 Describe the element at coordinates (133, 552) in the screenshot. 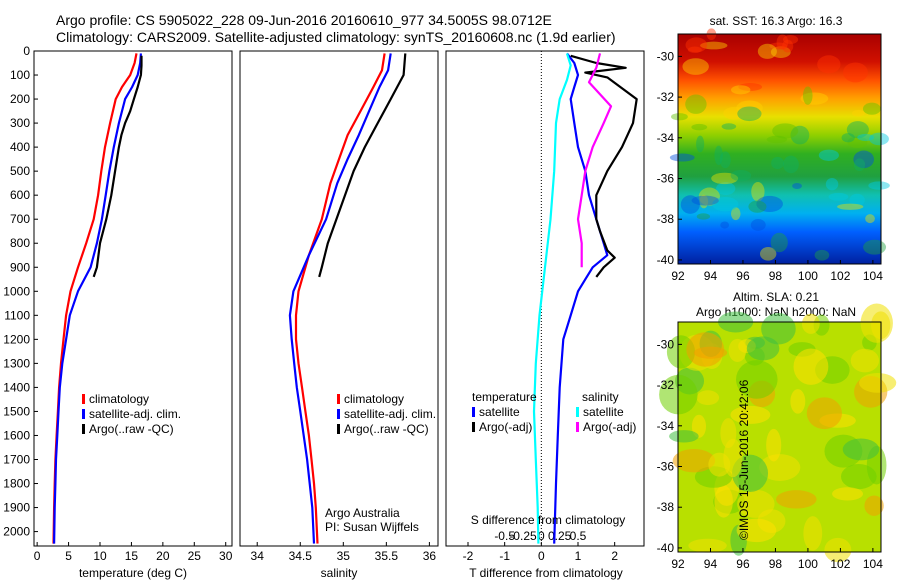

I see `temperature-axis: 0 5 10 15 20 25 30` at that location.